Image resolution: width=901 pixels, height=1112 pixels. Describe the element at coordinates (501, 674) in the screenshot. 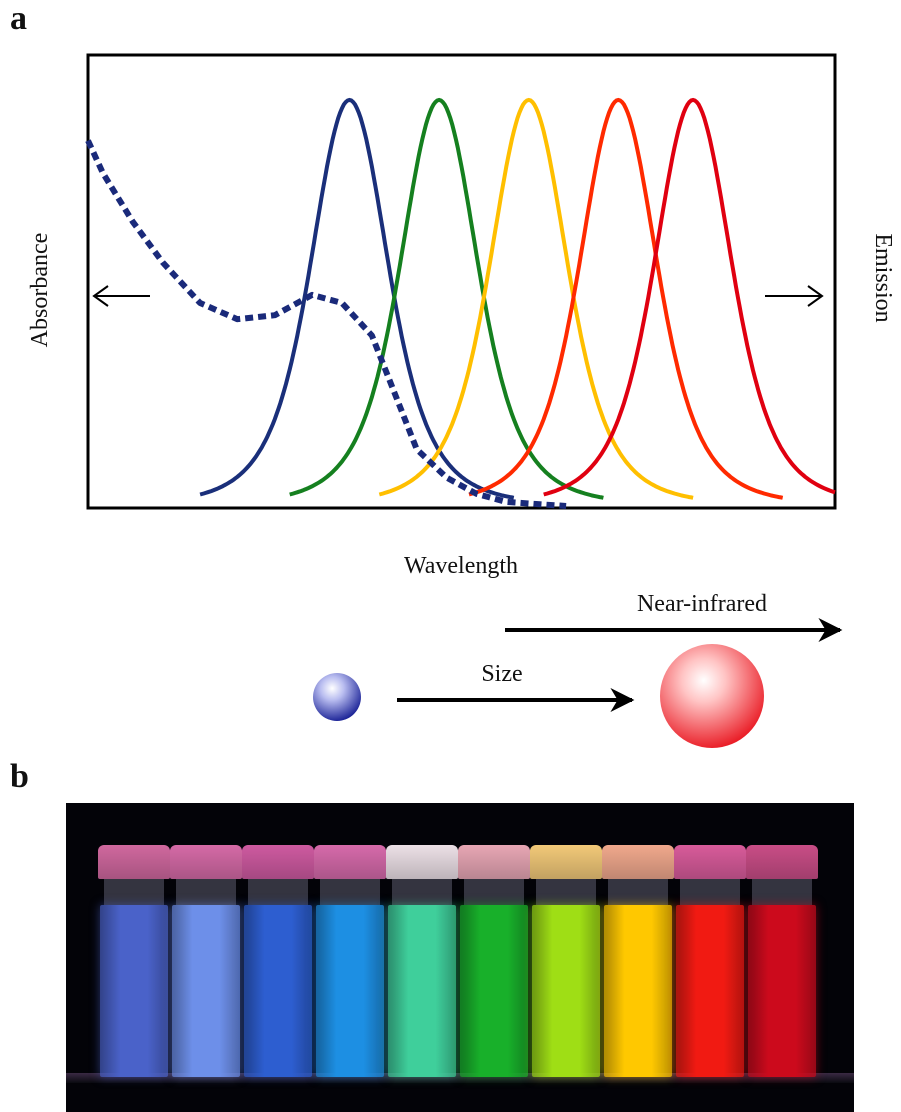

I see `size-label: Size` at that location.